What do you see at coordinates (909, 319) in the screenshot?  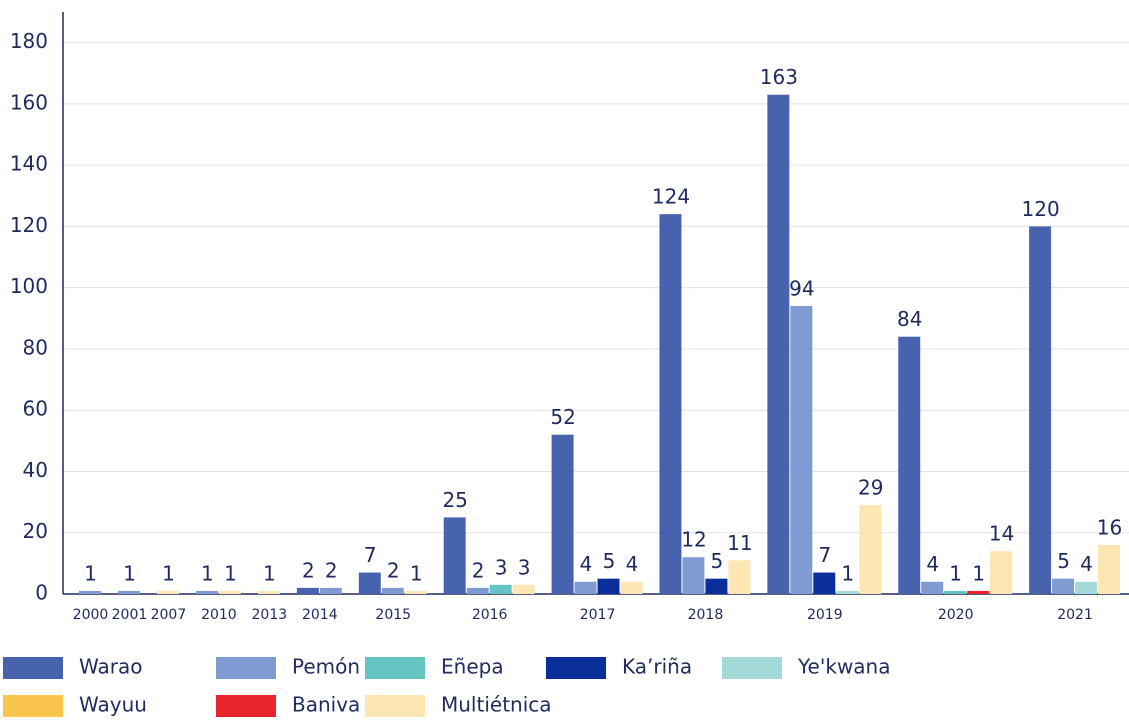 I see `value-label: 84` at bounding box center [909, 319].